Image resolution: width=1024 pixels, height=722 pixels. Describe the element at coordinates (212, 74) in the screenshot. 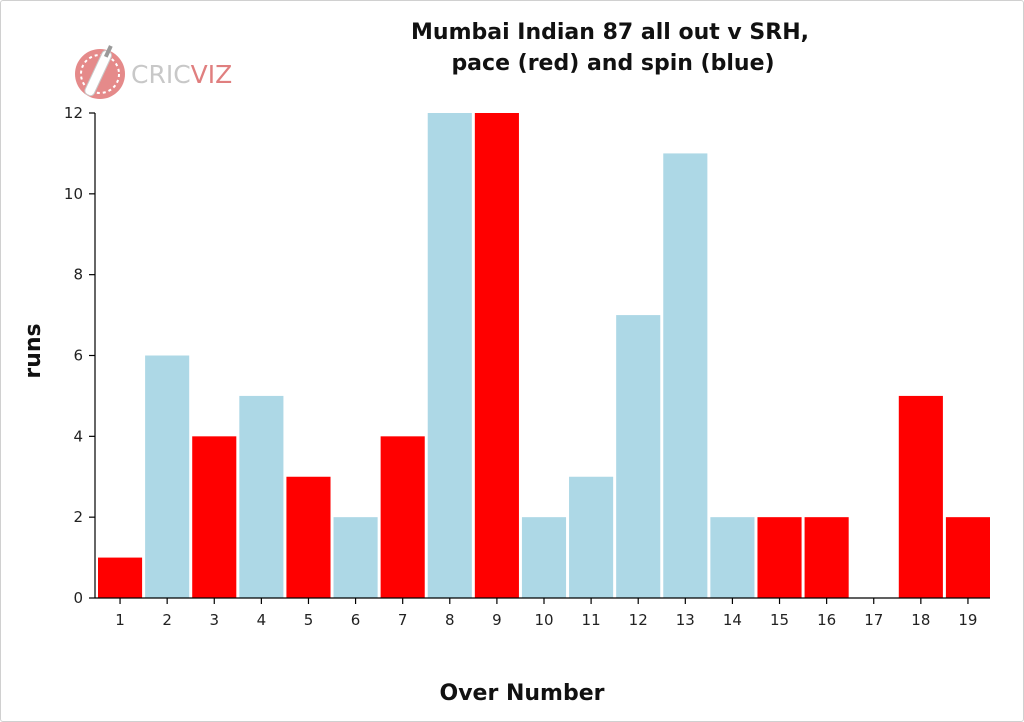

I see `logo-text-viz: VIZ` at that location.